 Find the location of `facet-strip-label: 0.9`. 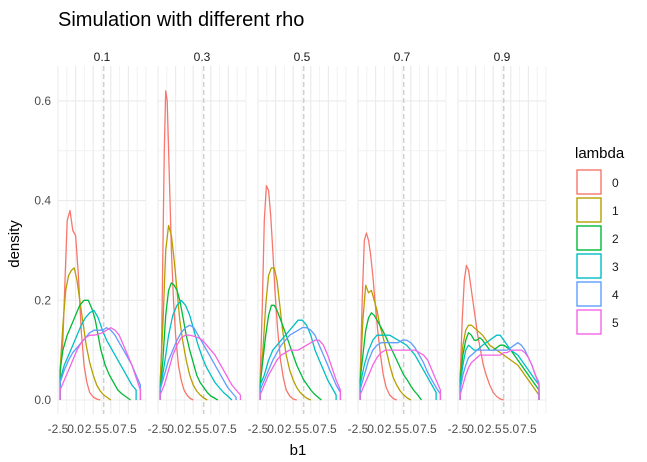

facet-strip-label: 0.9 is located at coordinates (502, 57).